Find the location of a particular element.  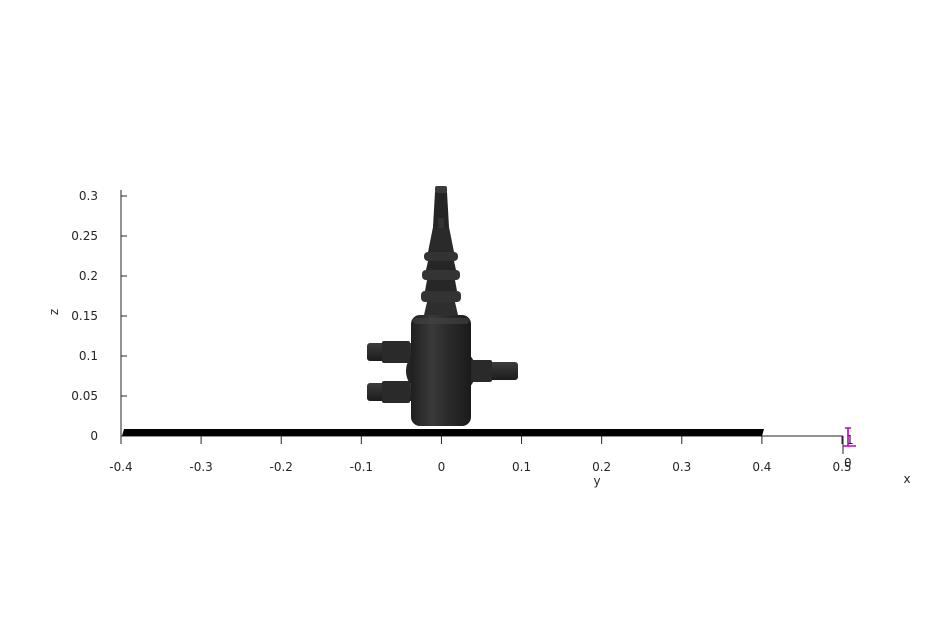

z-tick-label: 0.2 is located at coordinates (88, 276).